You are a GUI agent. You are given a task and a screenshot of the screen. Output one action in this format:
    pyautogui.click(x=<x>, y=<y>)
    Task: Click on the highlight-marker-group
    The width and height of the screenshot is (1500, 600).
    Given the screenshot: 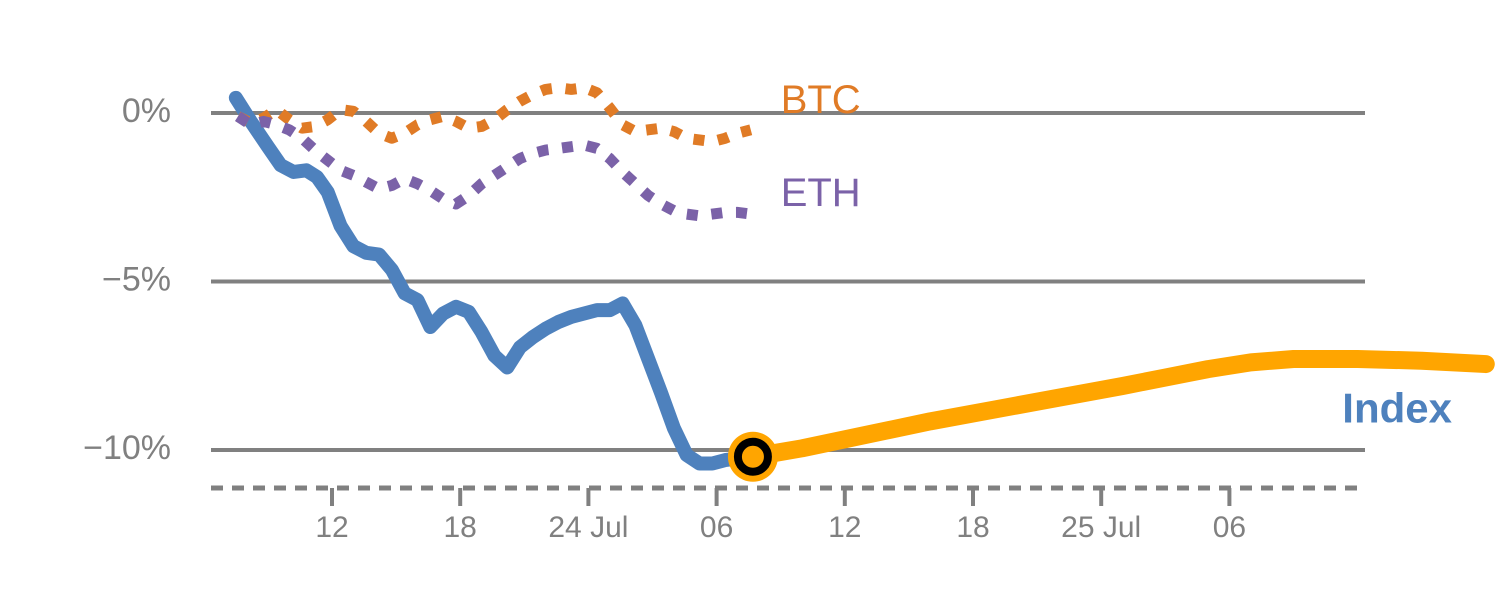 What is the action you would take?
    pyautogui.click(x=752, y=456)
    